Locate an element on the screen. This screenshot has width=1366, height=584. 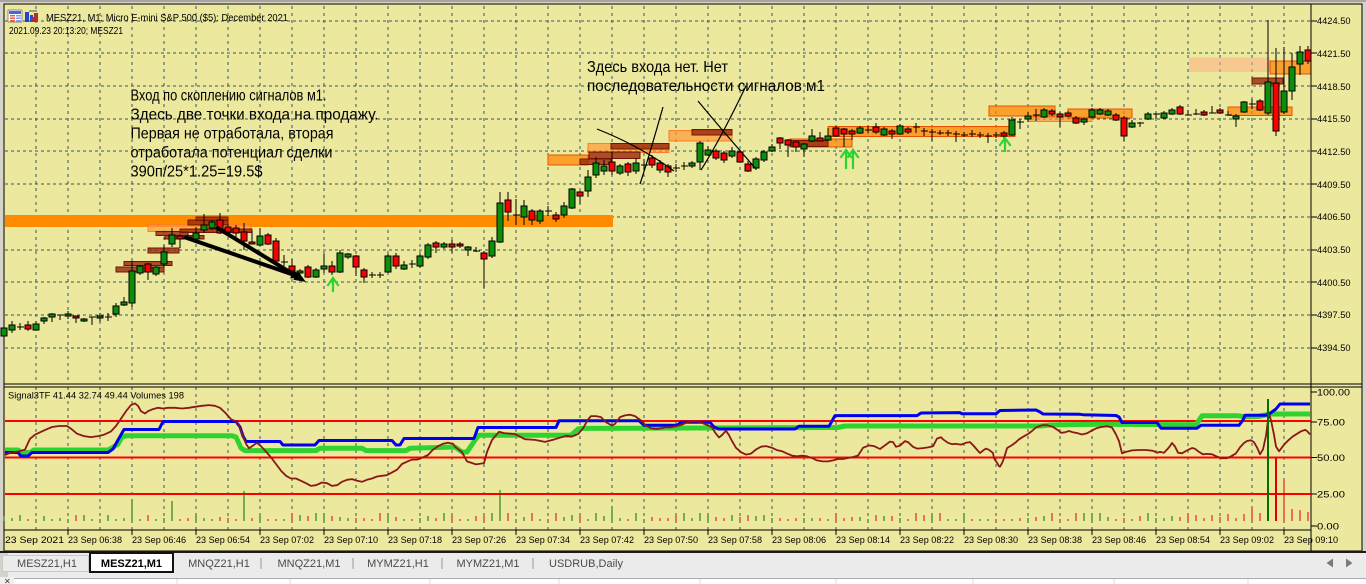
svg-text: MESZ21,H1 is located at coordinates (47, 564).